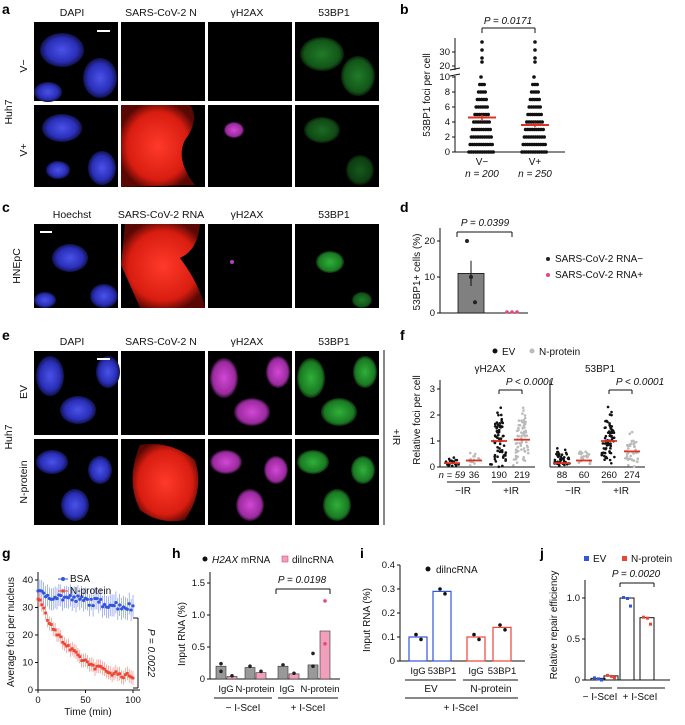  Describe the element at coordinates (489, 369) in the screenshot. I see `f-title-h2ax: γH2AX` at that location.